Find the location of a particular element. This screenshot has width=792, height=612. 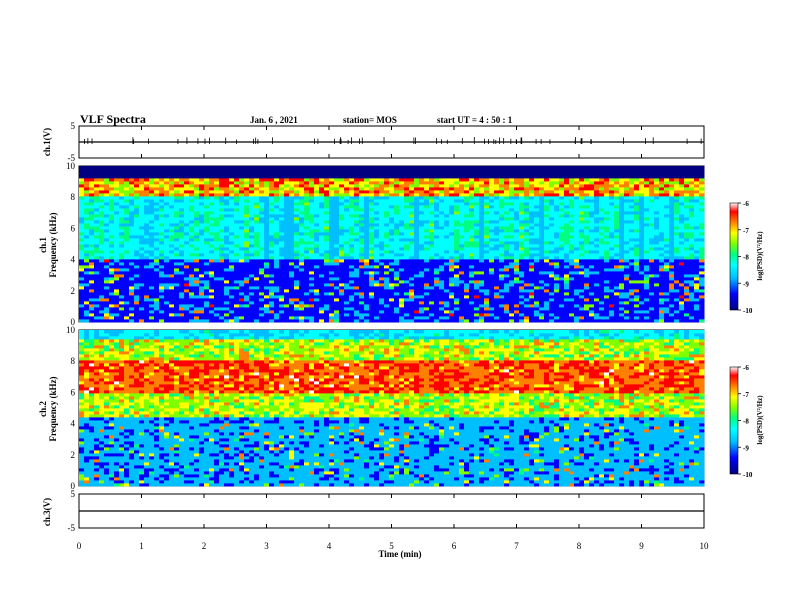

x-tick-label: 3 is located at coordinates (266, 546).